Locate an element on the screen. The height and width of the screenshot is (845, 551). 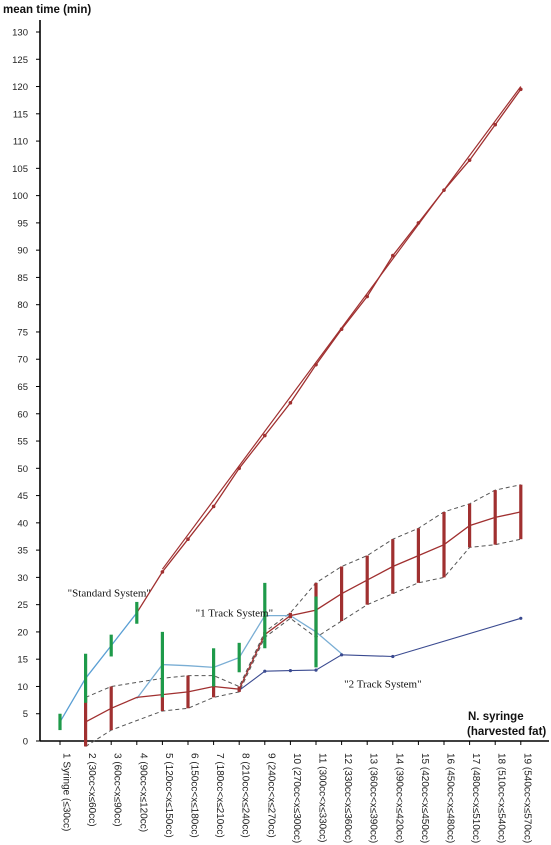
x-tick-label: 2 (30cc<x≤60cc) is located at coordinates (91, 790).